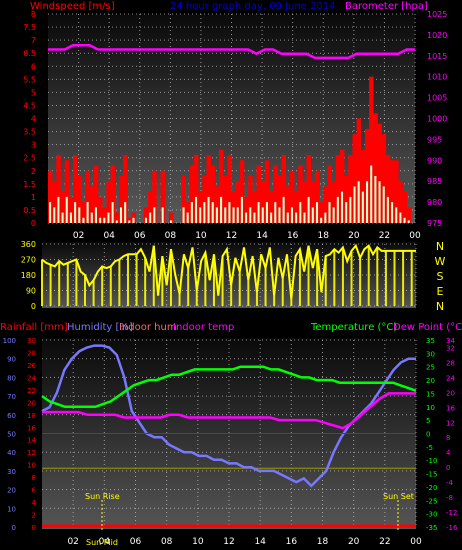  I want to click on wind-direction-line, so click(228, 271).